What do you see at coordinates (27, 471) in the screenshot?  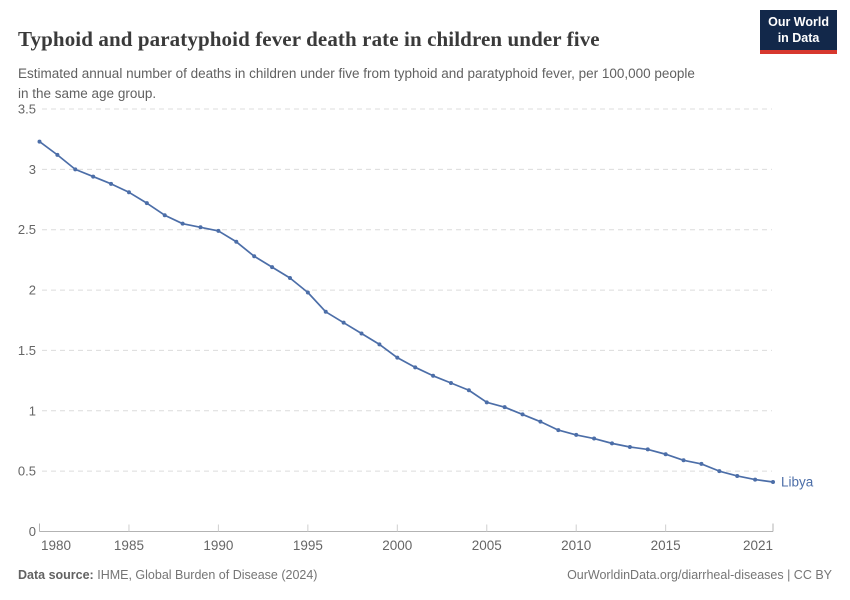 I see `y-tick-label: 0.5` at bounding box center [27, 471].